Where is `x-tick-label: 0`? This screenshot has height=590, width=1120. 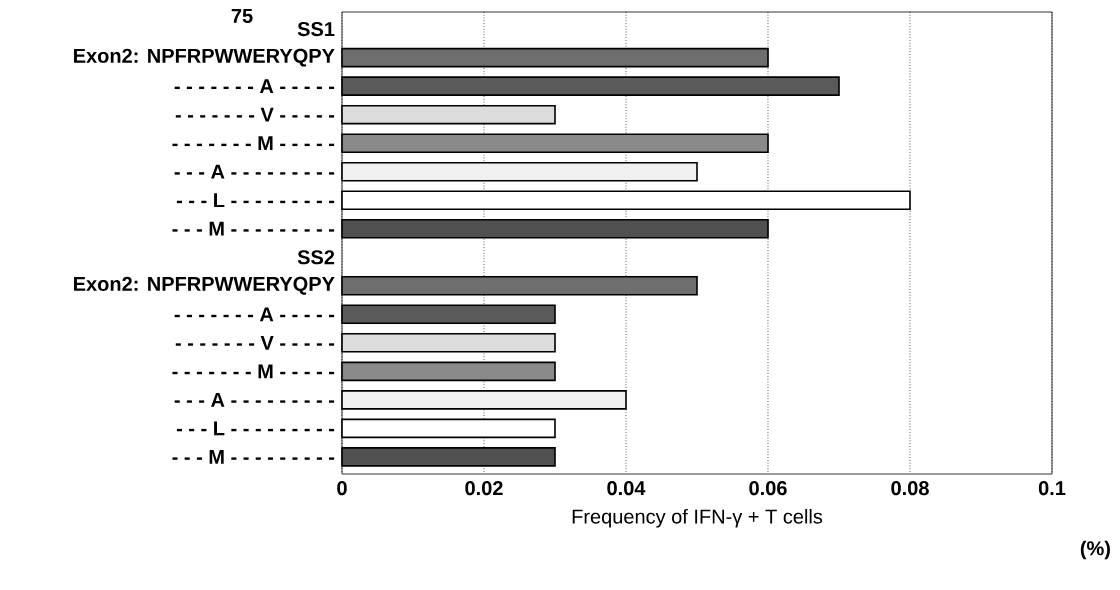
x-tick-label: 0 is located at coordinates (342, 488).